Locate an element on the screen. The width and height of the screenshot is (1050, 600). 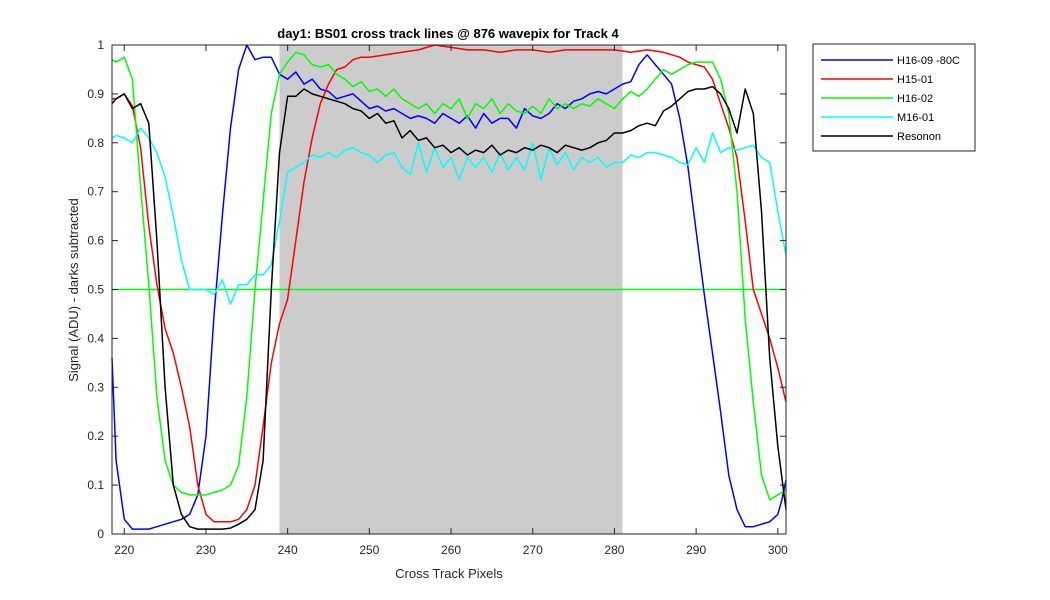
x-tick-label: 240 is located at coordinates (288, 550).